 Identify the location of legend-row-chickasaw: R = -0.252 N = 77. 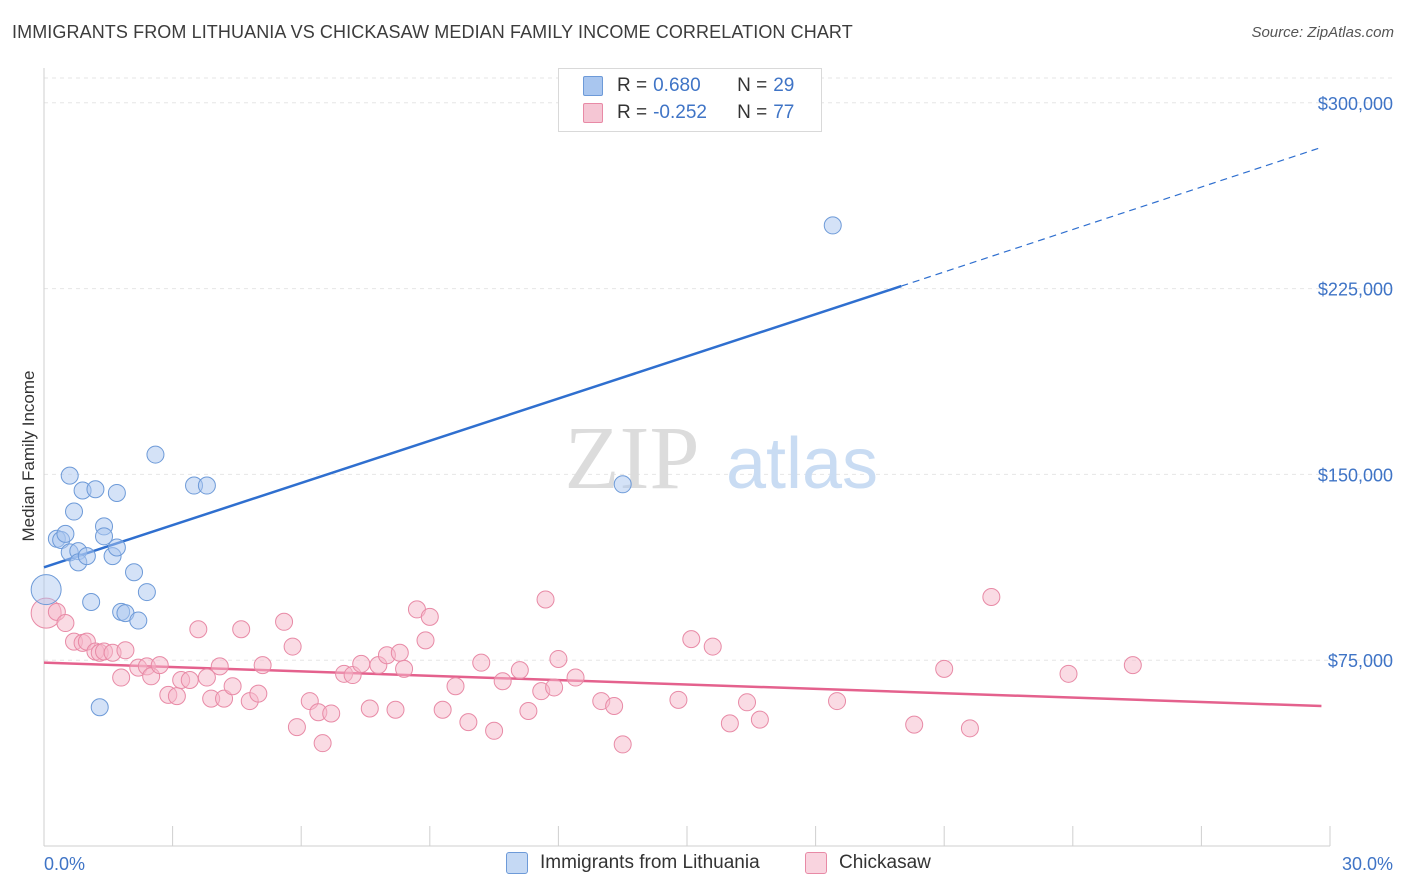
(688, 113).